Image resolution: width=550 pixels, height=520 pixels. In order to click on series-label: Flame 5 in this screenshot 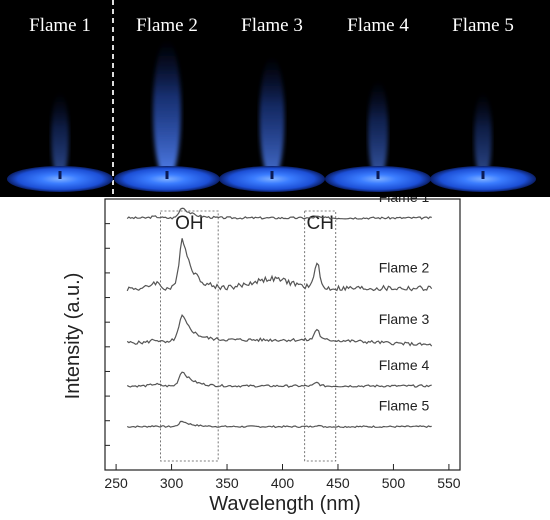, I will do `click(404, 406)`.